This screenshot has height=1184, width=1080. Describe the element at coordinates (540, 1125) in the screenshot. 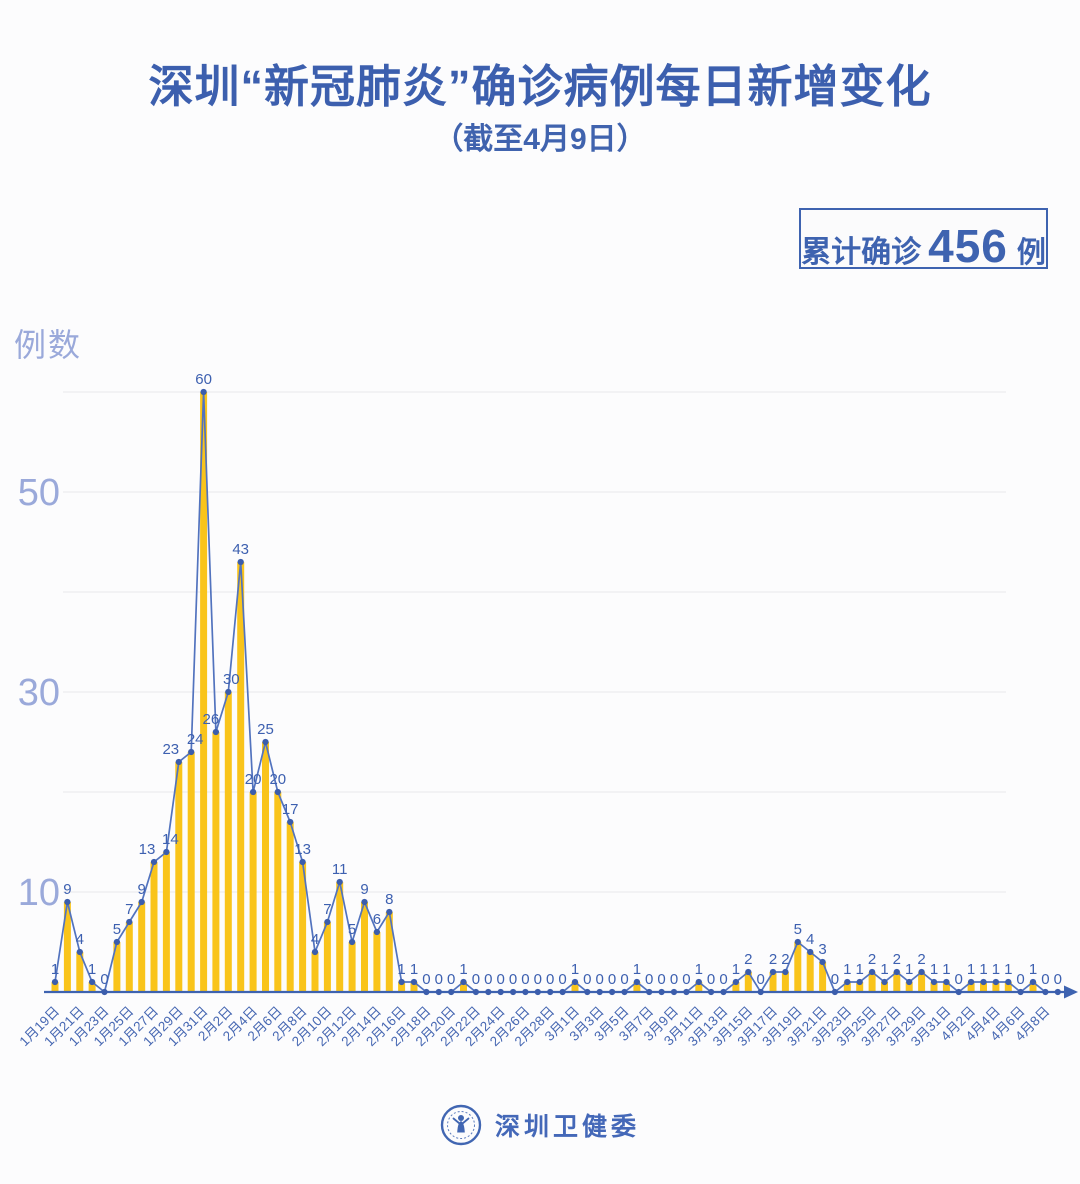

I see `footer: 深圳卫健委` at that location.